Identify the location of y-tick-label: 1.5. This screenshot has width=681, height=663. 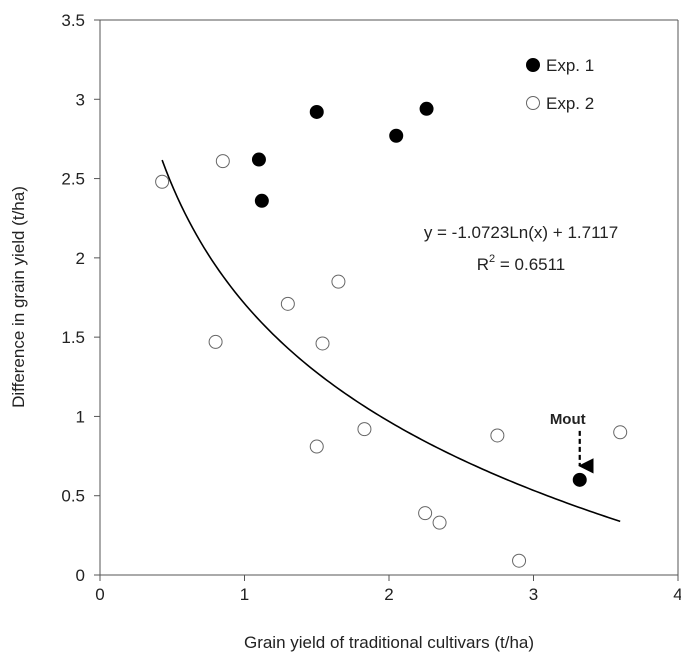
(73, 337).